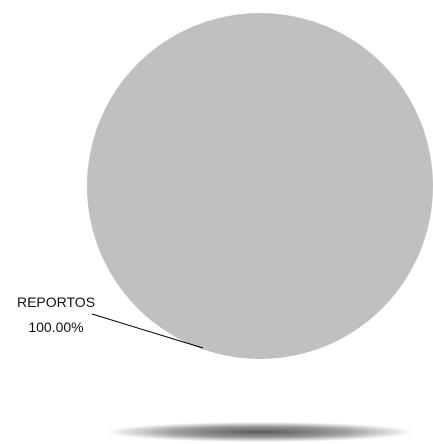 The image size is (433, 444). Describe the element at coordinates (55, 327) in the screenshot. I see `slice-label-percent: 100.00%` at that location.